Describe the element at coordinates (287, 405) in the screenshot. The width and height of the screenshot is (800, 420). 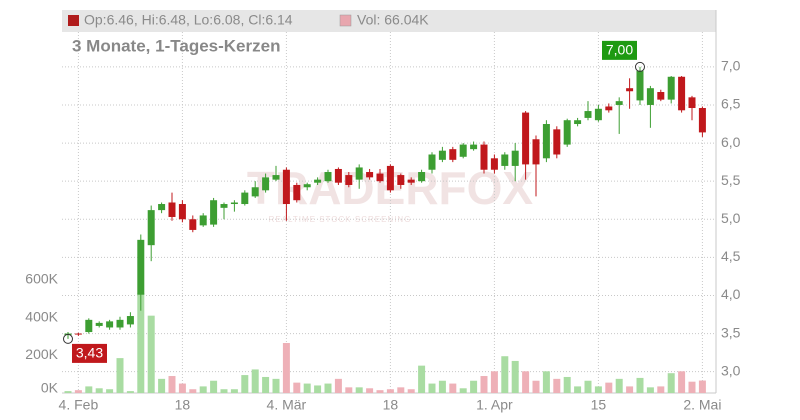
I see `x-tick-label: 4. Mär` at that location.